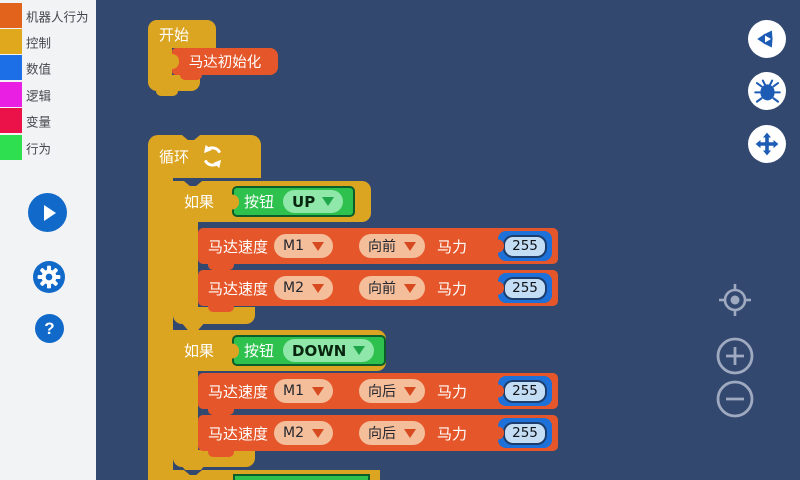 This screenshot has height=480, width=800. What do you see at coordinates (301, 477) in the screenshot?
I see `condition-block-partial` at bounding box center [301, 477].